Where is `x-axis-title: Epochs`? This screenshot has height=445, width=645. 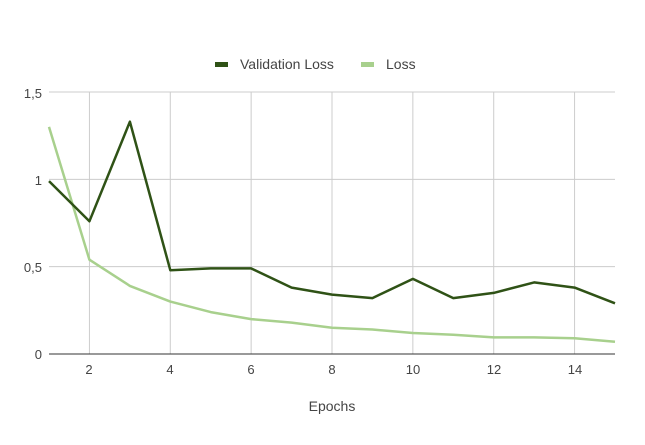
x-axis-title: Epochs is located at coordinates (332, 406).